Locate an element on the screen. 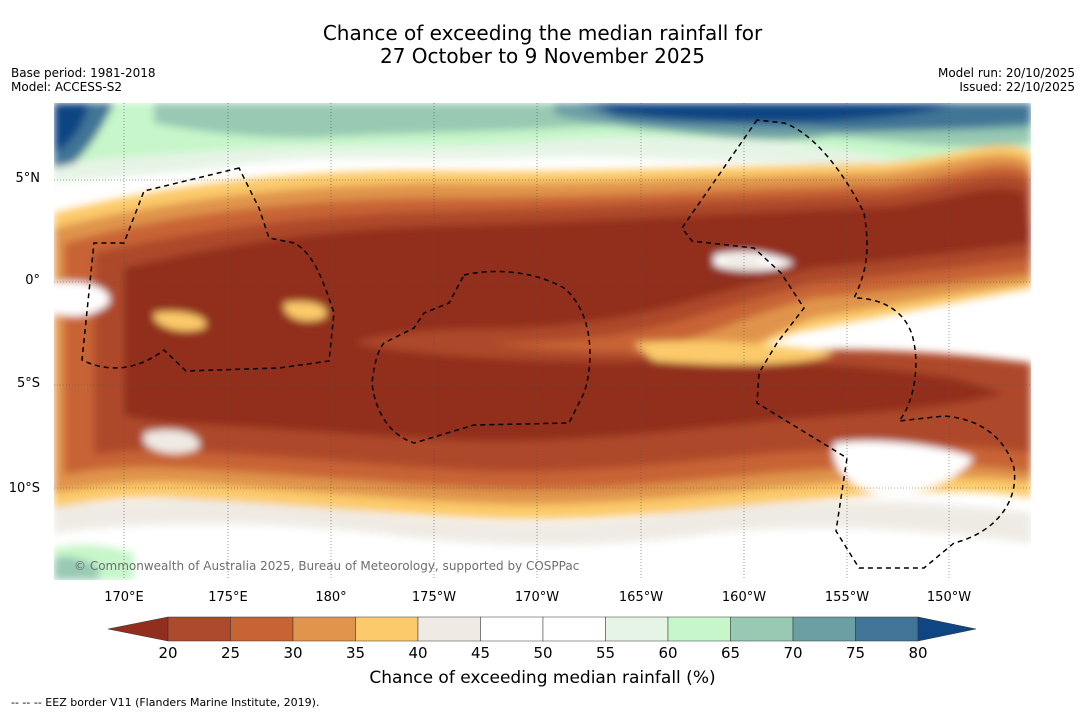 The image size is (1085, 713). colorbar-tick-55: 55 is located at coordinates (605, 653).